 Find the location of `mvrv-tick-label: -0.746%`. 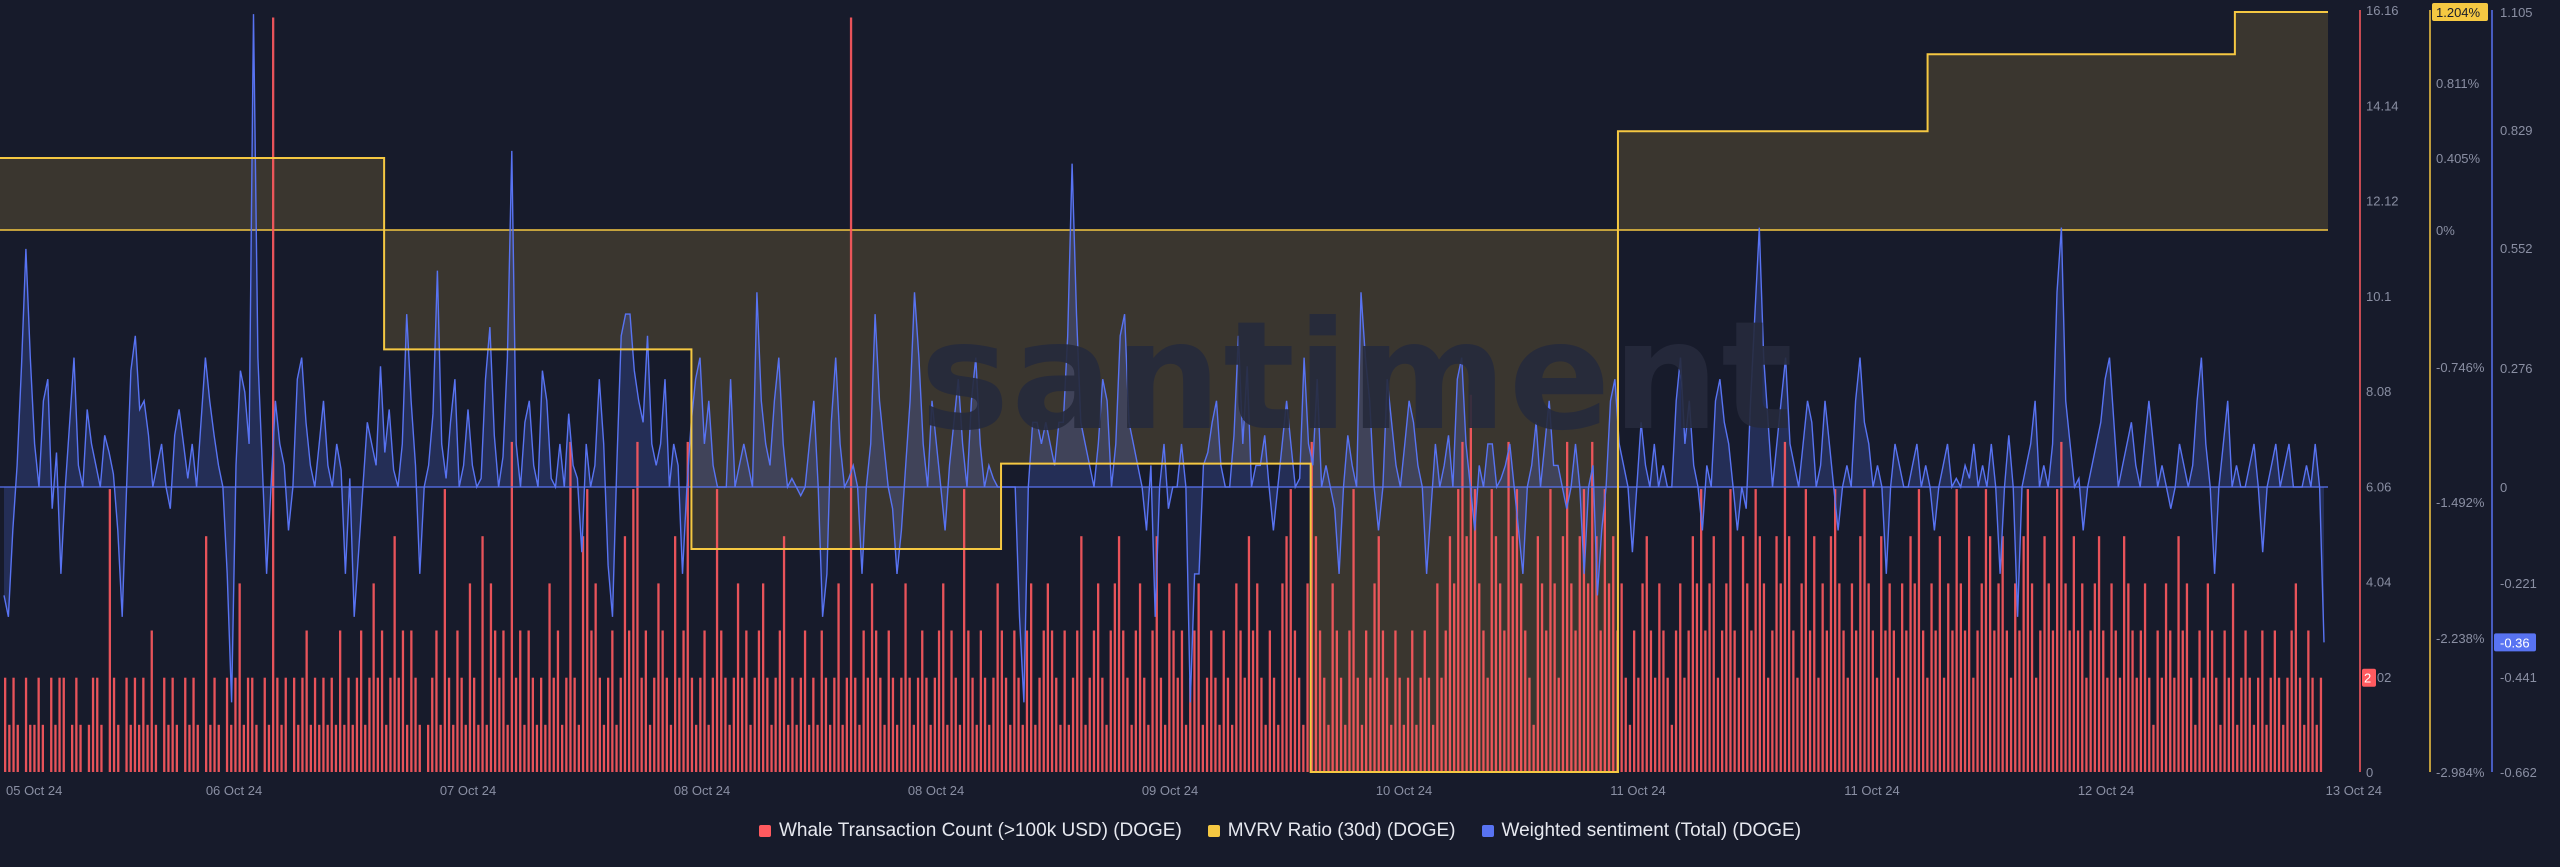

mvrv-tick-label: -0.746% is located at coordinates (2460, 367).